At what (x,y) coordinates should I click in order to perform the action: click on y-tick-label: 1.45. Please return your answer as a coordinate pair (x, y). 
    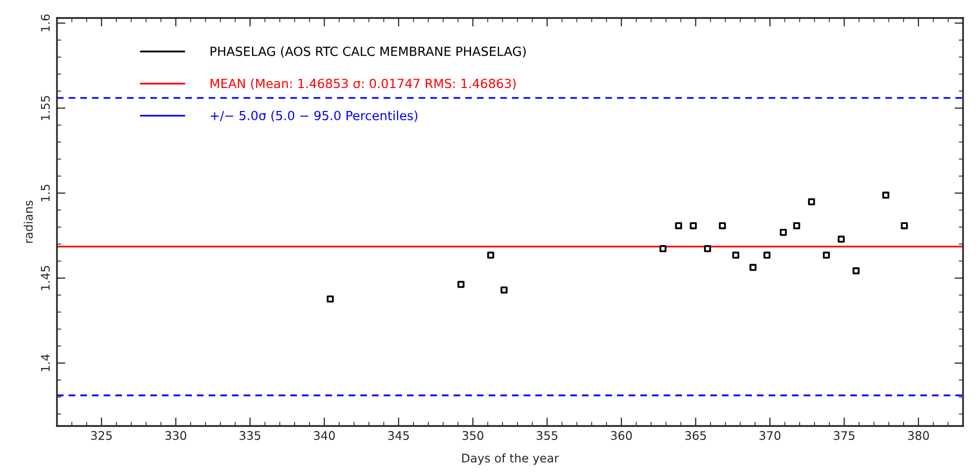
    Looking at the image, I should click on (45, 278).